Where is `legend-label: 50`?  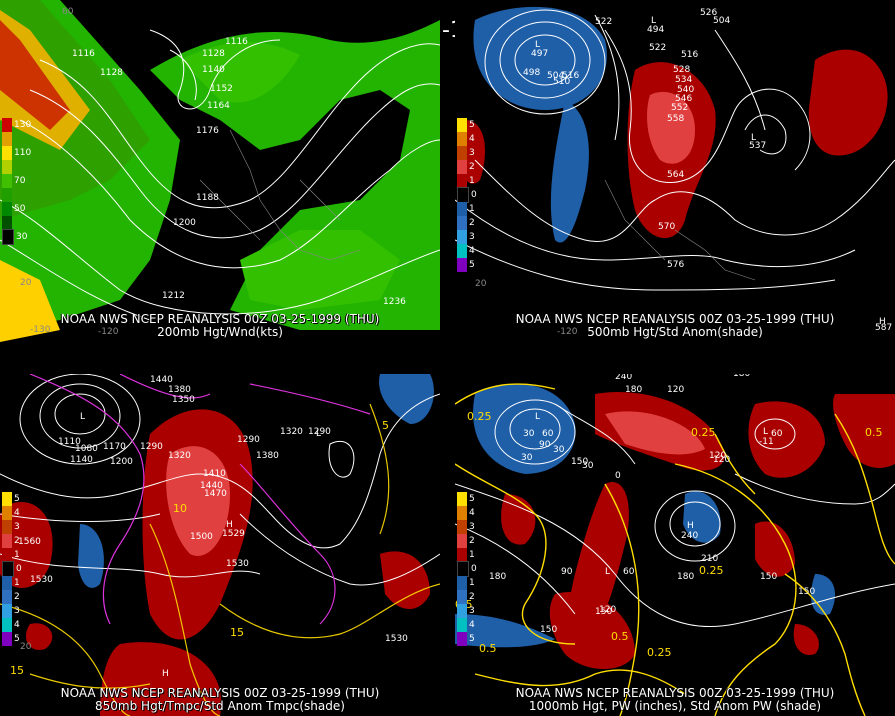
legend-label: 50 is located at coordinates (20, 209).